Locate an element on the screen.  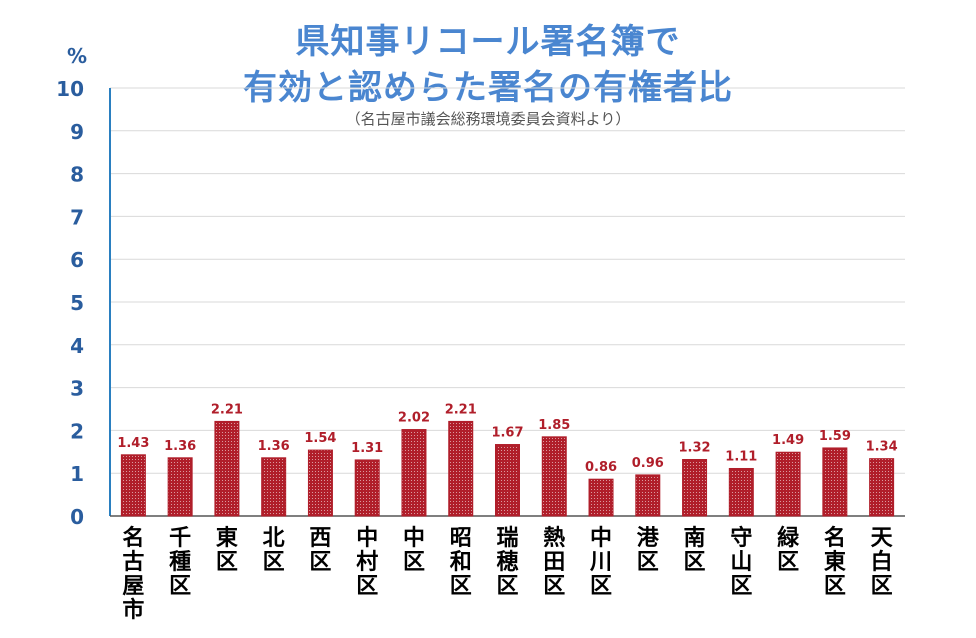
x-category-label: 港区 is located at coordinates (648, 550).